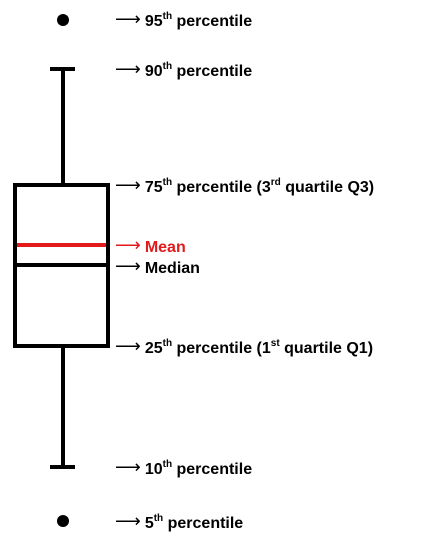 The image size is (433, 537). I want to click on outlier-dot-5th, so click(63, 521).